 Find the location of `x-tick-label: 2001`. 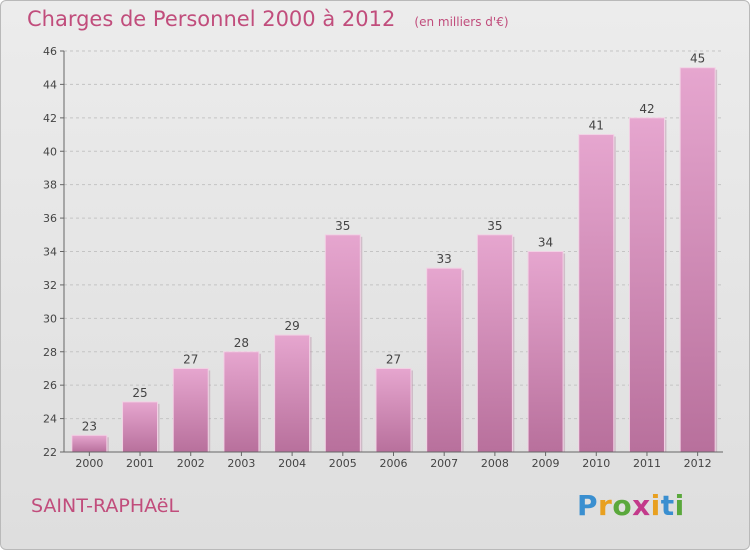

x-tick-label: 2001 is located at coordinates (140, 463).